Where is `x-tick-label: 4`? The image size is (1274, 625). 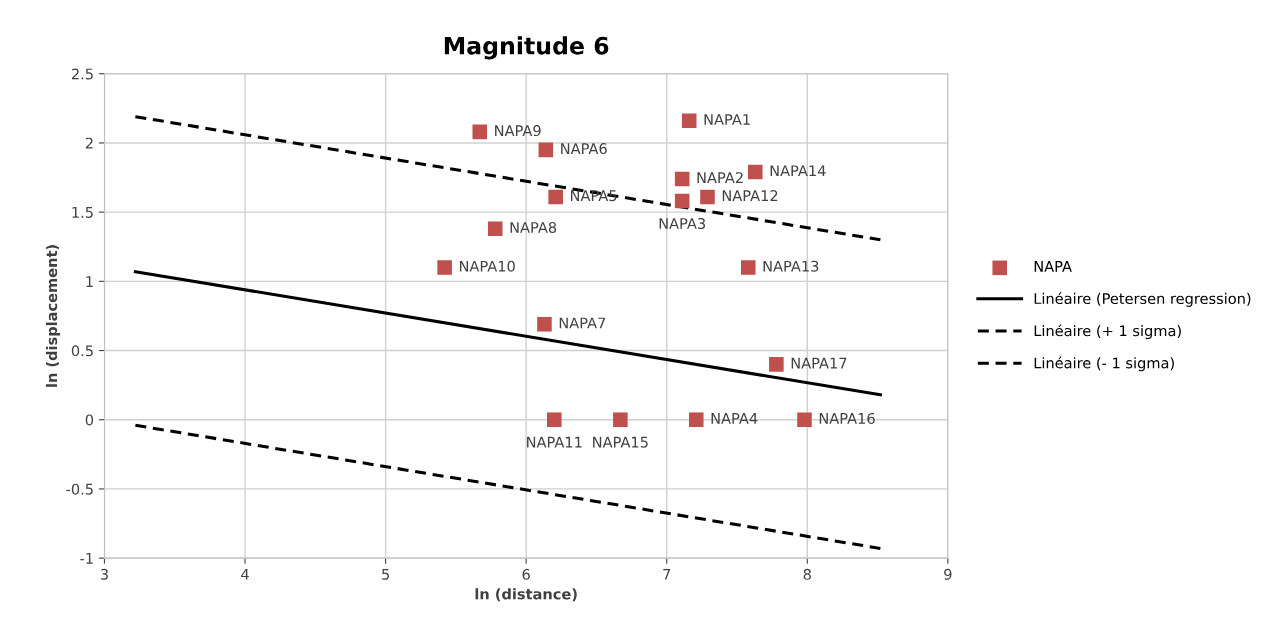
x-tick-label: 4 is located at coordinates (245, 574).